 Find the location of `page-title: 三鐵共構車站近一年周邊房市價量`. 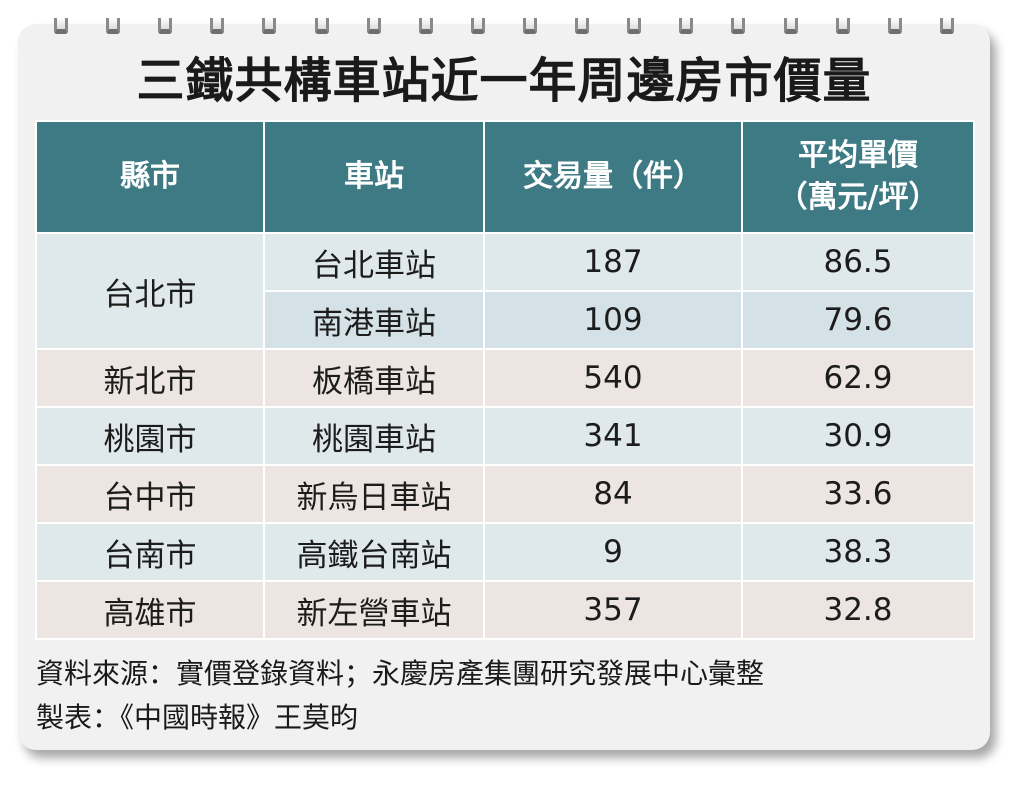

page-title: 三鐵共構車站近一年周邊房市價量 is located at coordinates (504, 81).